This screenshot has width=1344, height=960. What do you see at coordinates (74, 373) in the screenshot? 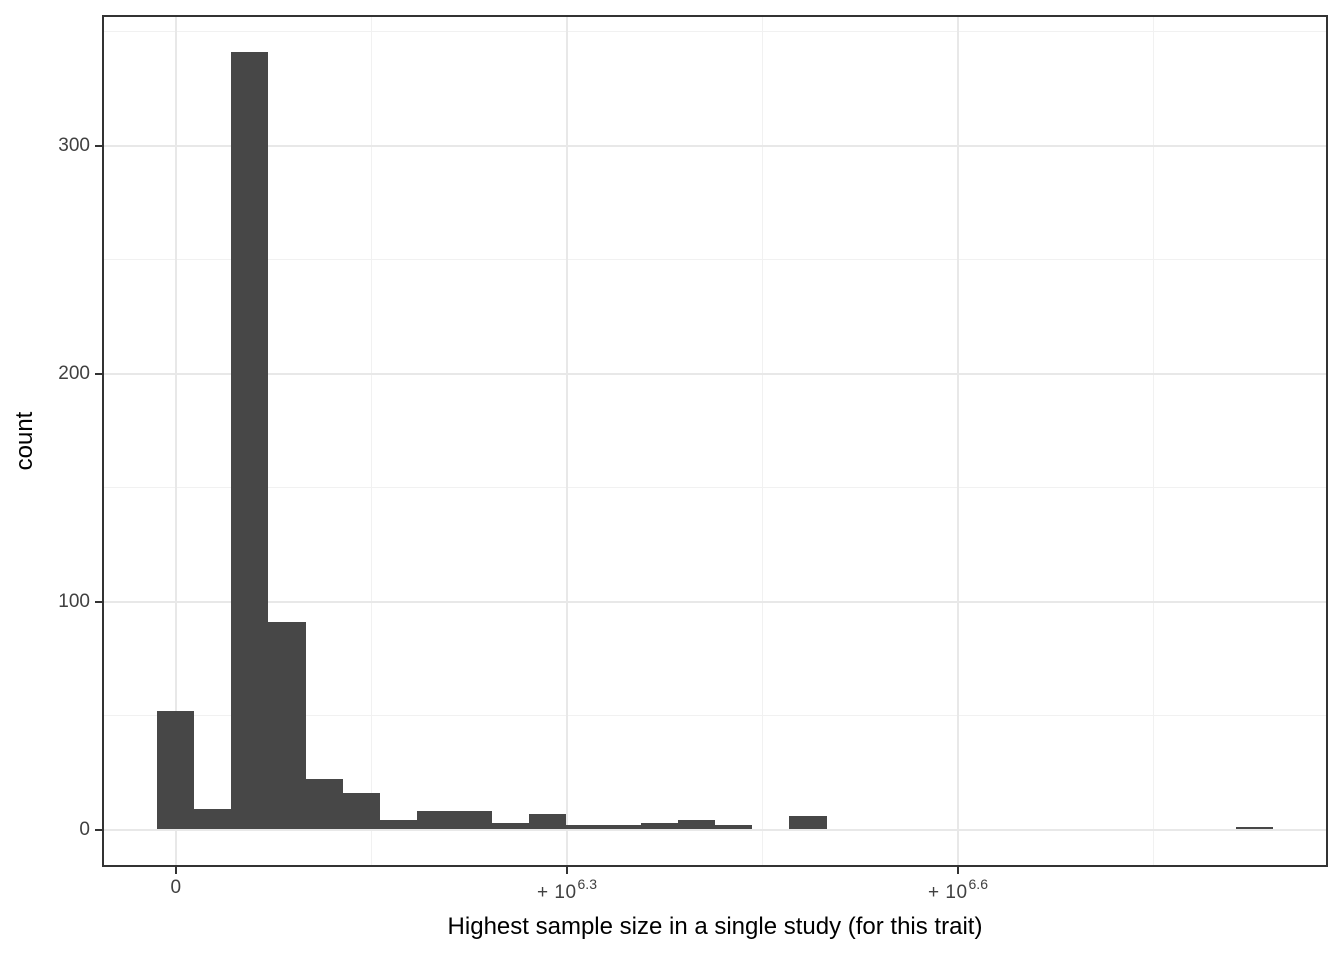
I see `y-tick-label: 200` at bounding box center [74, 373].